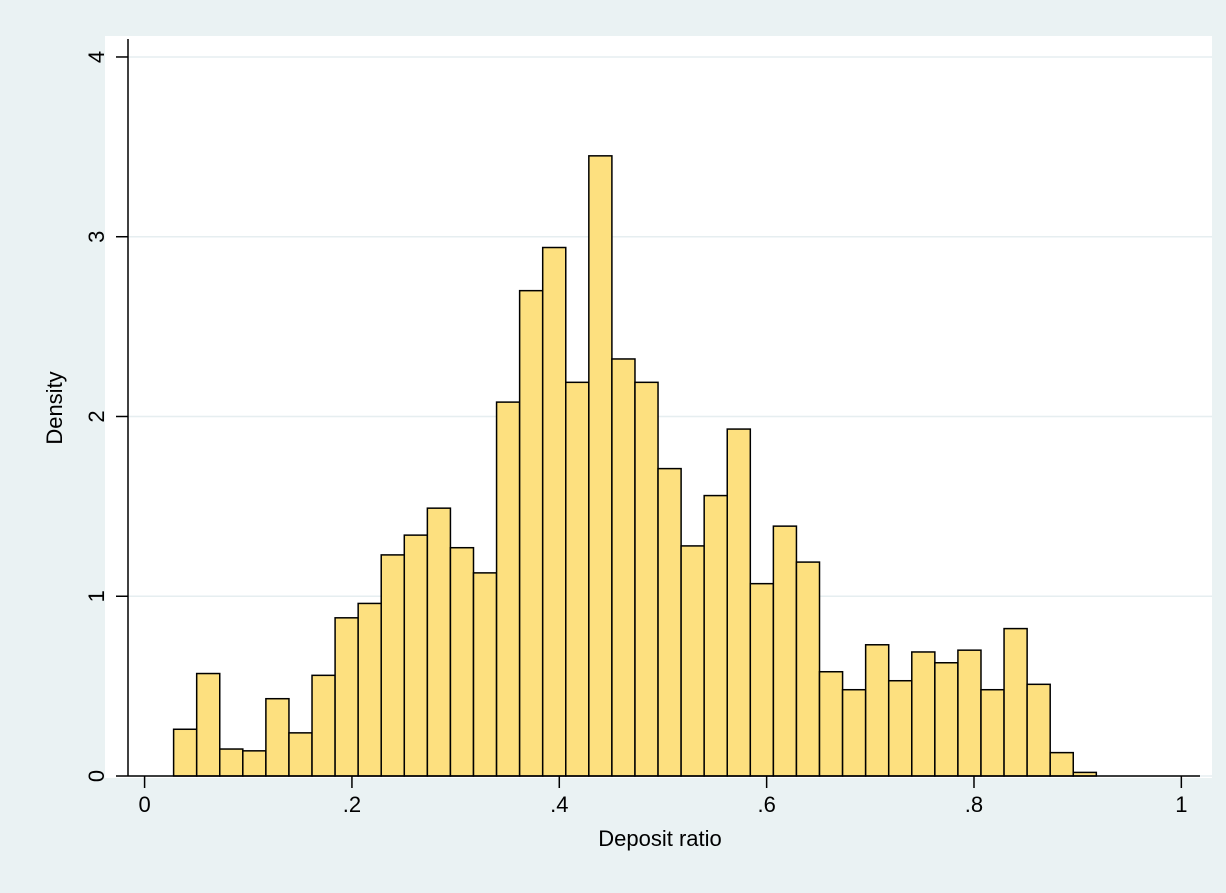  I want to click on x-tick-label: .6, so click(766, 804).